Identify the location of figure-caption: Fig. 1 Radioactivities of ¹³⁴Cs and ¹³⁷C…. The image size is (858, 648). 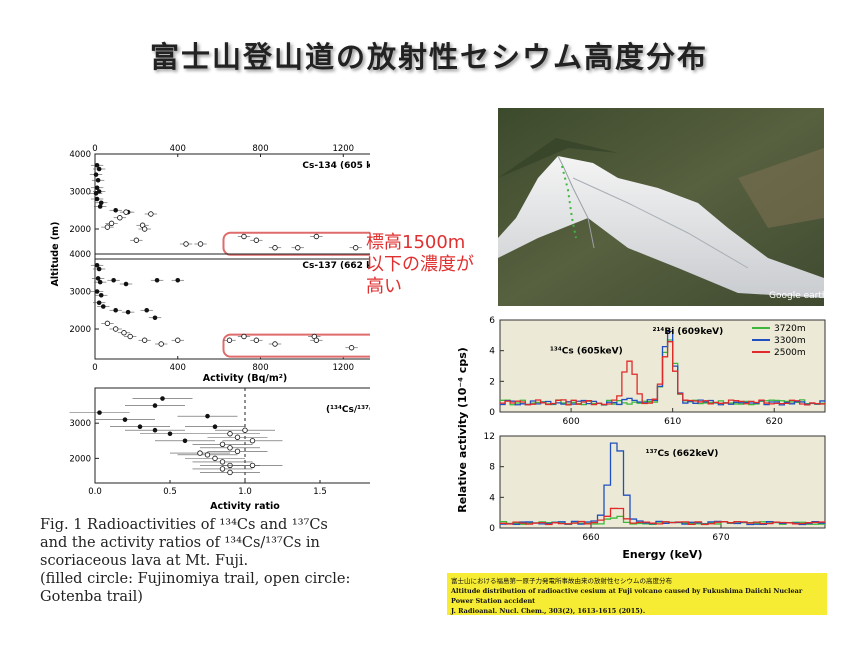
(210, 561).